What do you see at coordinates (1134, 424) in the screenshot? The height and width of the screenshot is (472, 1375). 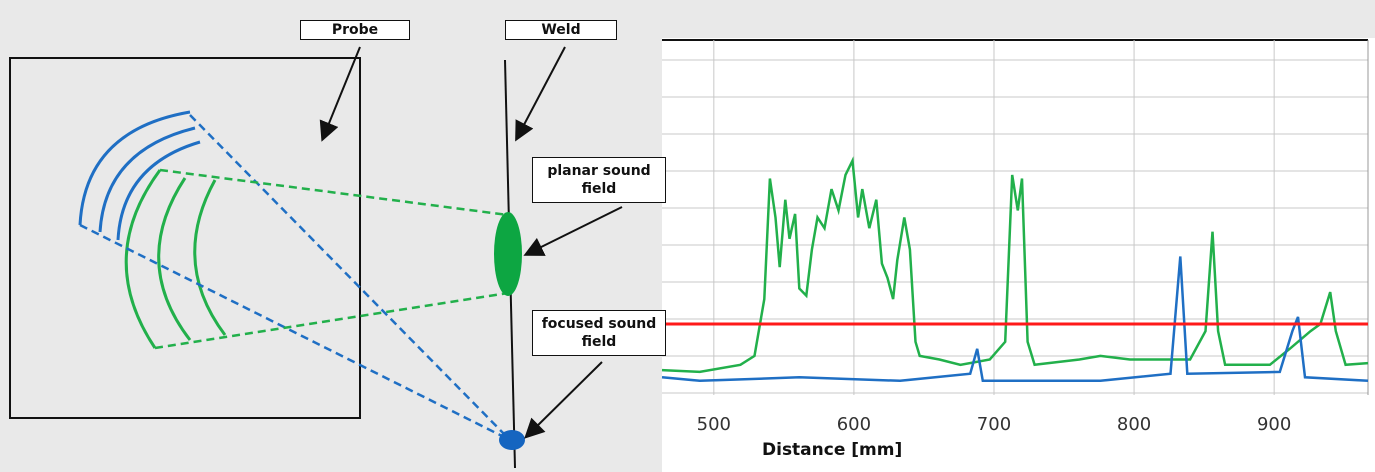 I see `x-tick-label: 800` at bounding box center [1134, 424].